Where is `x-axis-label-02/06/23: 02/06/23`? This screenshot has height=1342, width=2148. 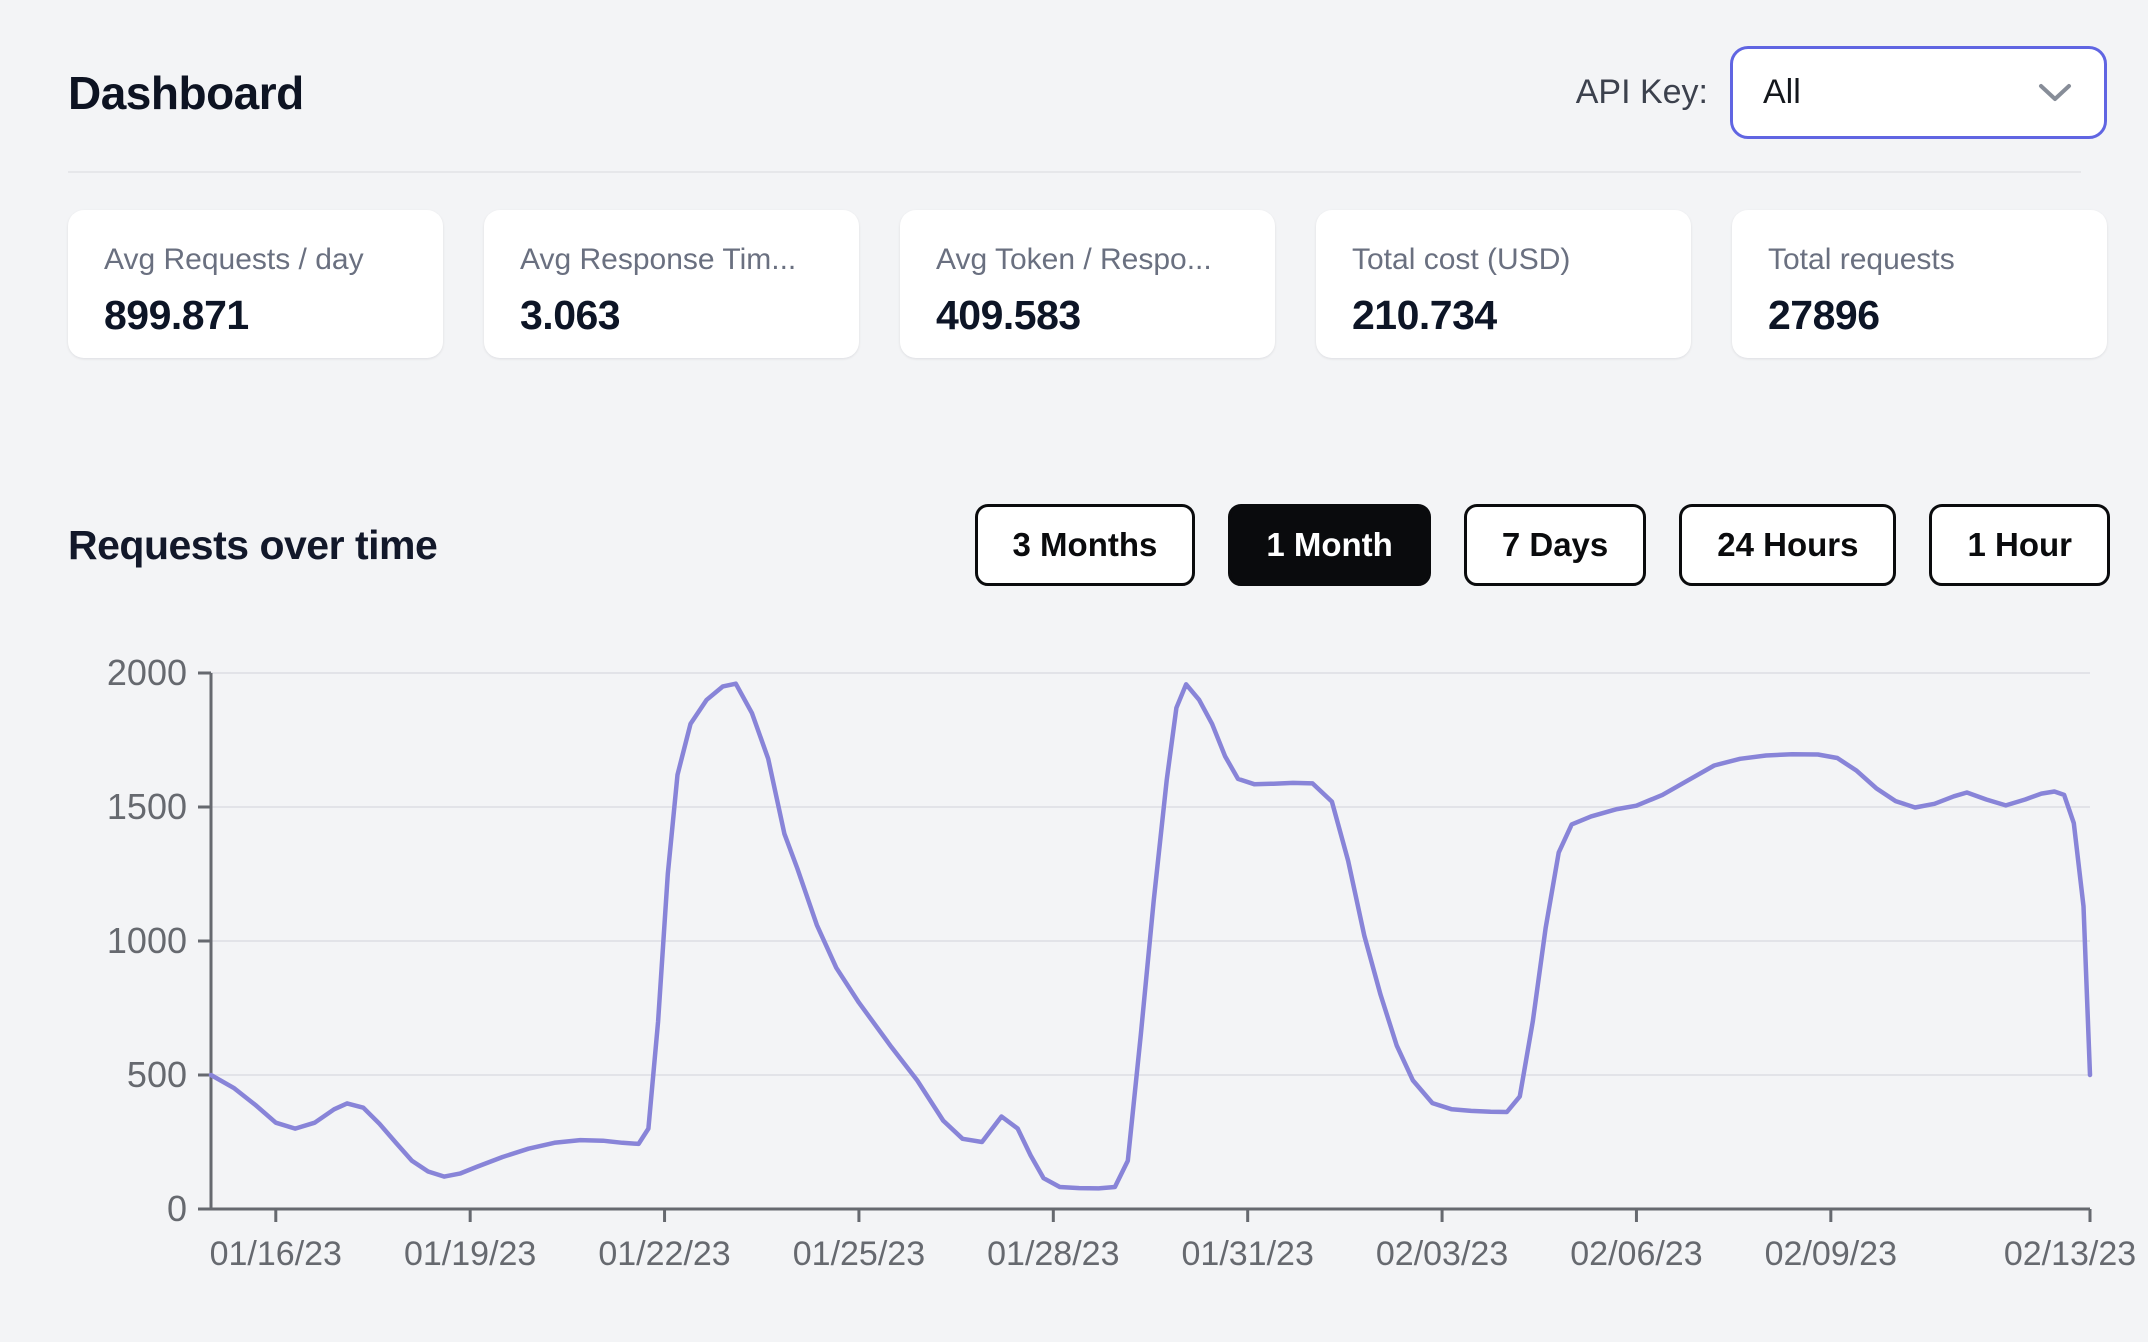 x-axis-label-02/06/23: 02/06/23 is located at coordinates (1636, 1254).